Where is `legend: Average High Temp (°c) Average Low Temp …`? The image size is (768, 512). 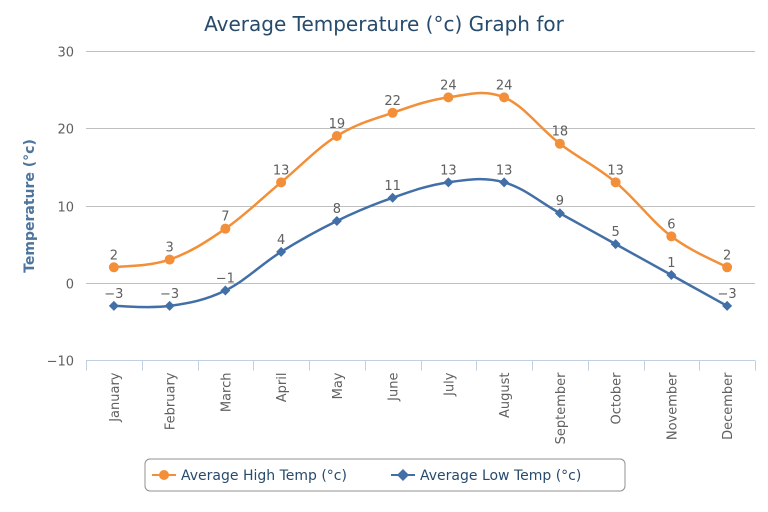 legend: Average High Temp (°c) Average Low Temp … is located at coordinates (385, 475).